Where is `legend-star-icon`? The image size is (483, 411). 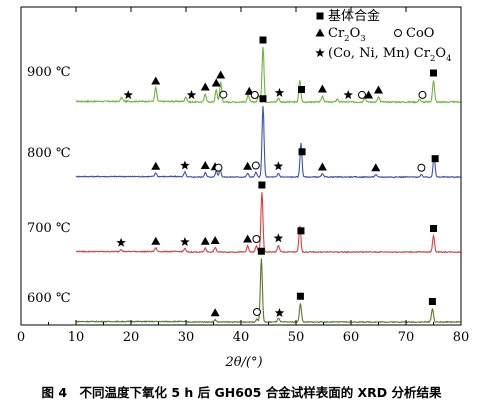
legend-star-icon is located at coordinates (320, 53).